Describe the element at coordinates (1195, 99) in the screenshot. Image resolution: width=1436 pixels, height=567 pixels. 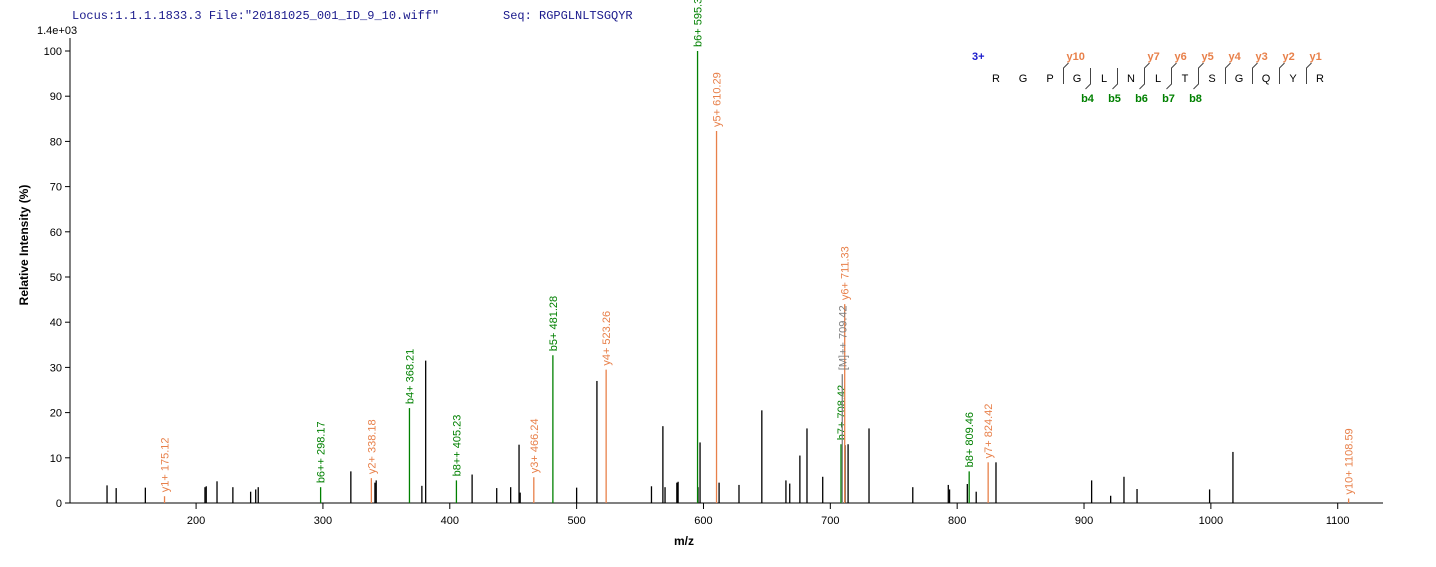
I see `b-ion-label: b8` at that location.